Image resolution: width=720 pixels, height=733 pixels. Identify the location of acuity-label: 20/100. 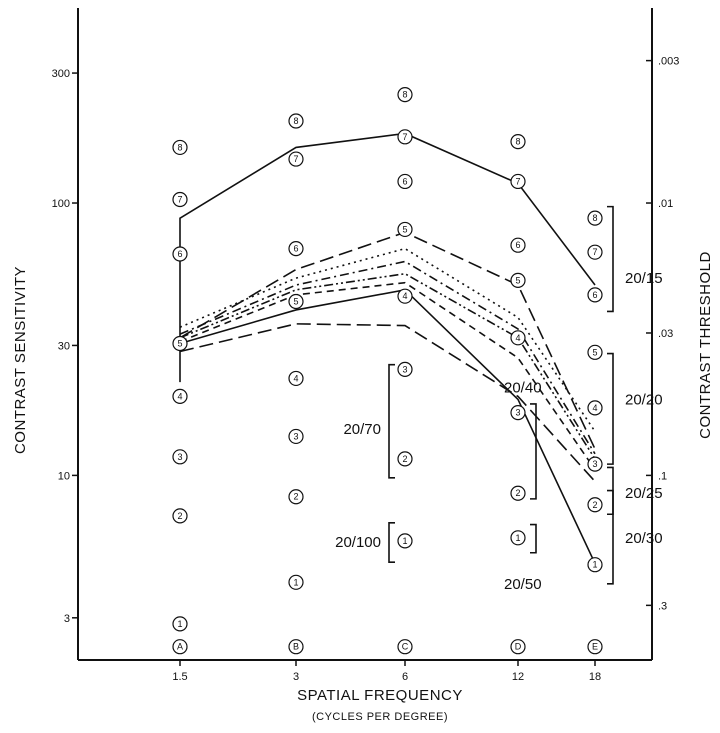
(358, 542).